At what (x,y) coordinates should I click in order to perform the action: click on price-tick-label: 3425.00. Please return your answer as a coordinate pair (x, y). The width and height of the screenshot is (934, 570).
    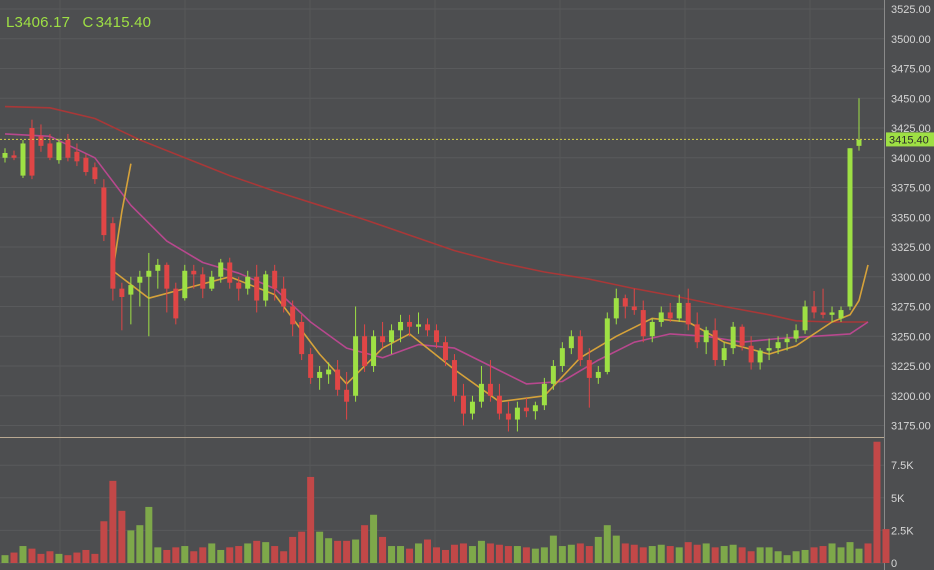
    Looking at the image, I should click on (911, 129).